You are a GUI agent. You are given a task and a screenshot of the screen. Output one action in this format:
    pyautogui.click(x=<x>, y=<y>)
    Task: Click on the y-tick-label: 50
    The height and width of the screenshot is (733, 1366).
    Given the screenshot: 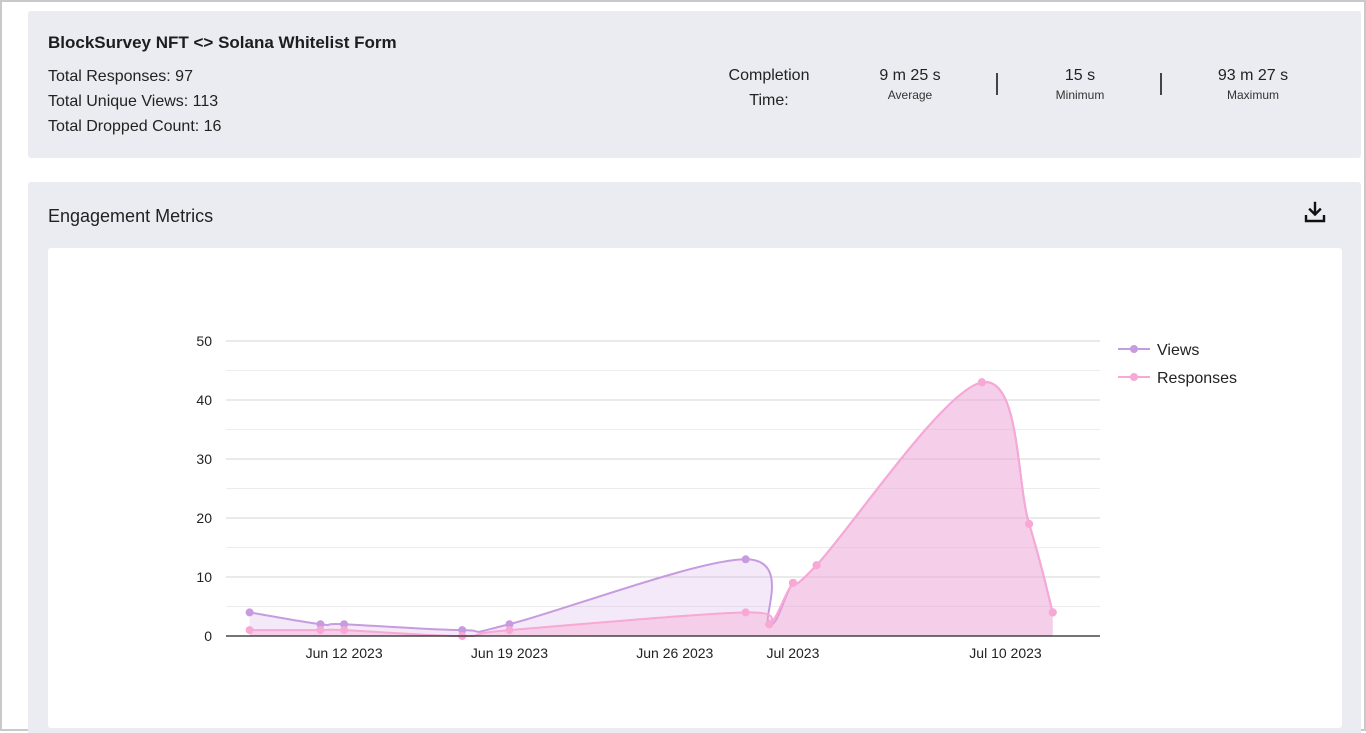 What is the action you would take?
    pyautogui.click(x=204, y=341)
    